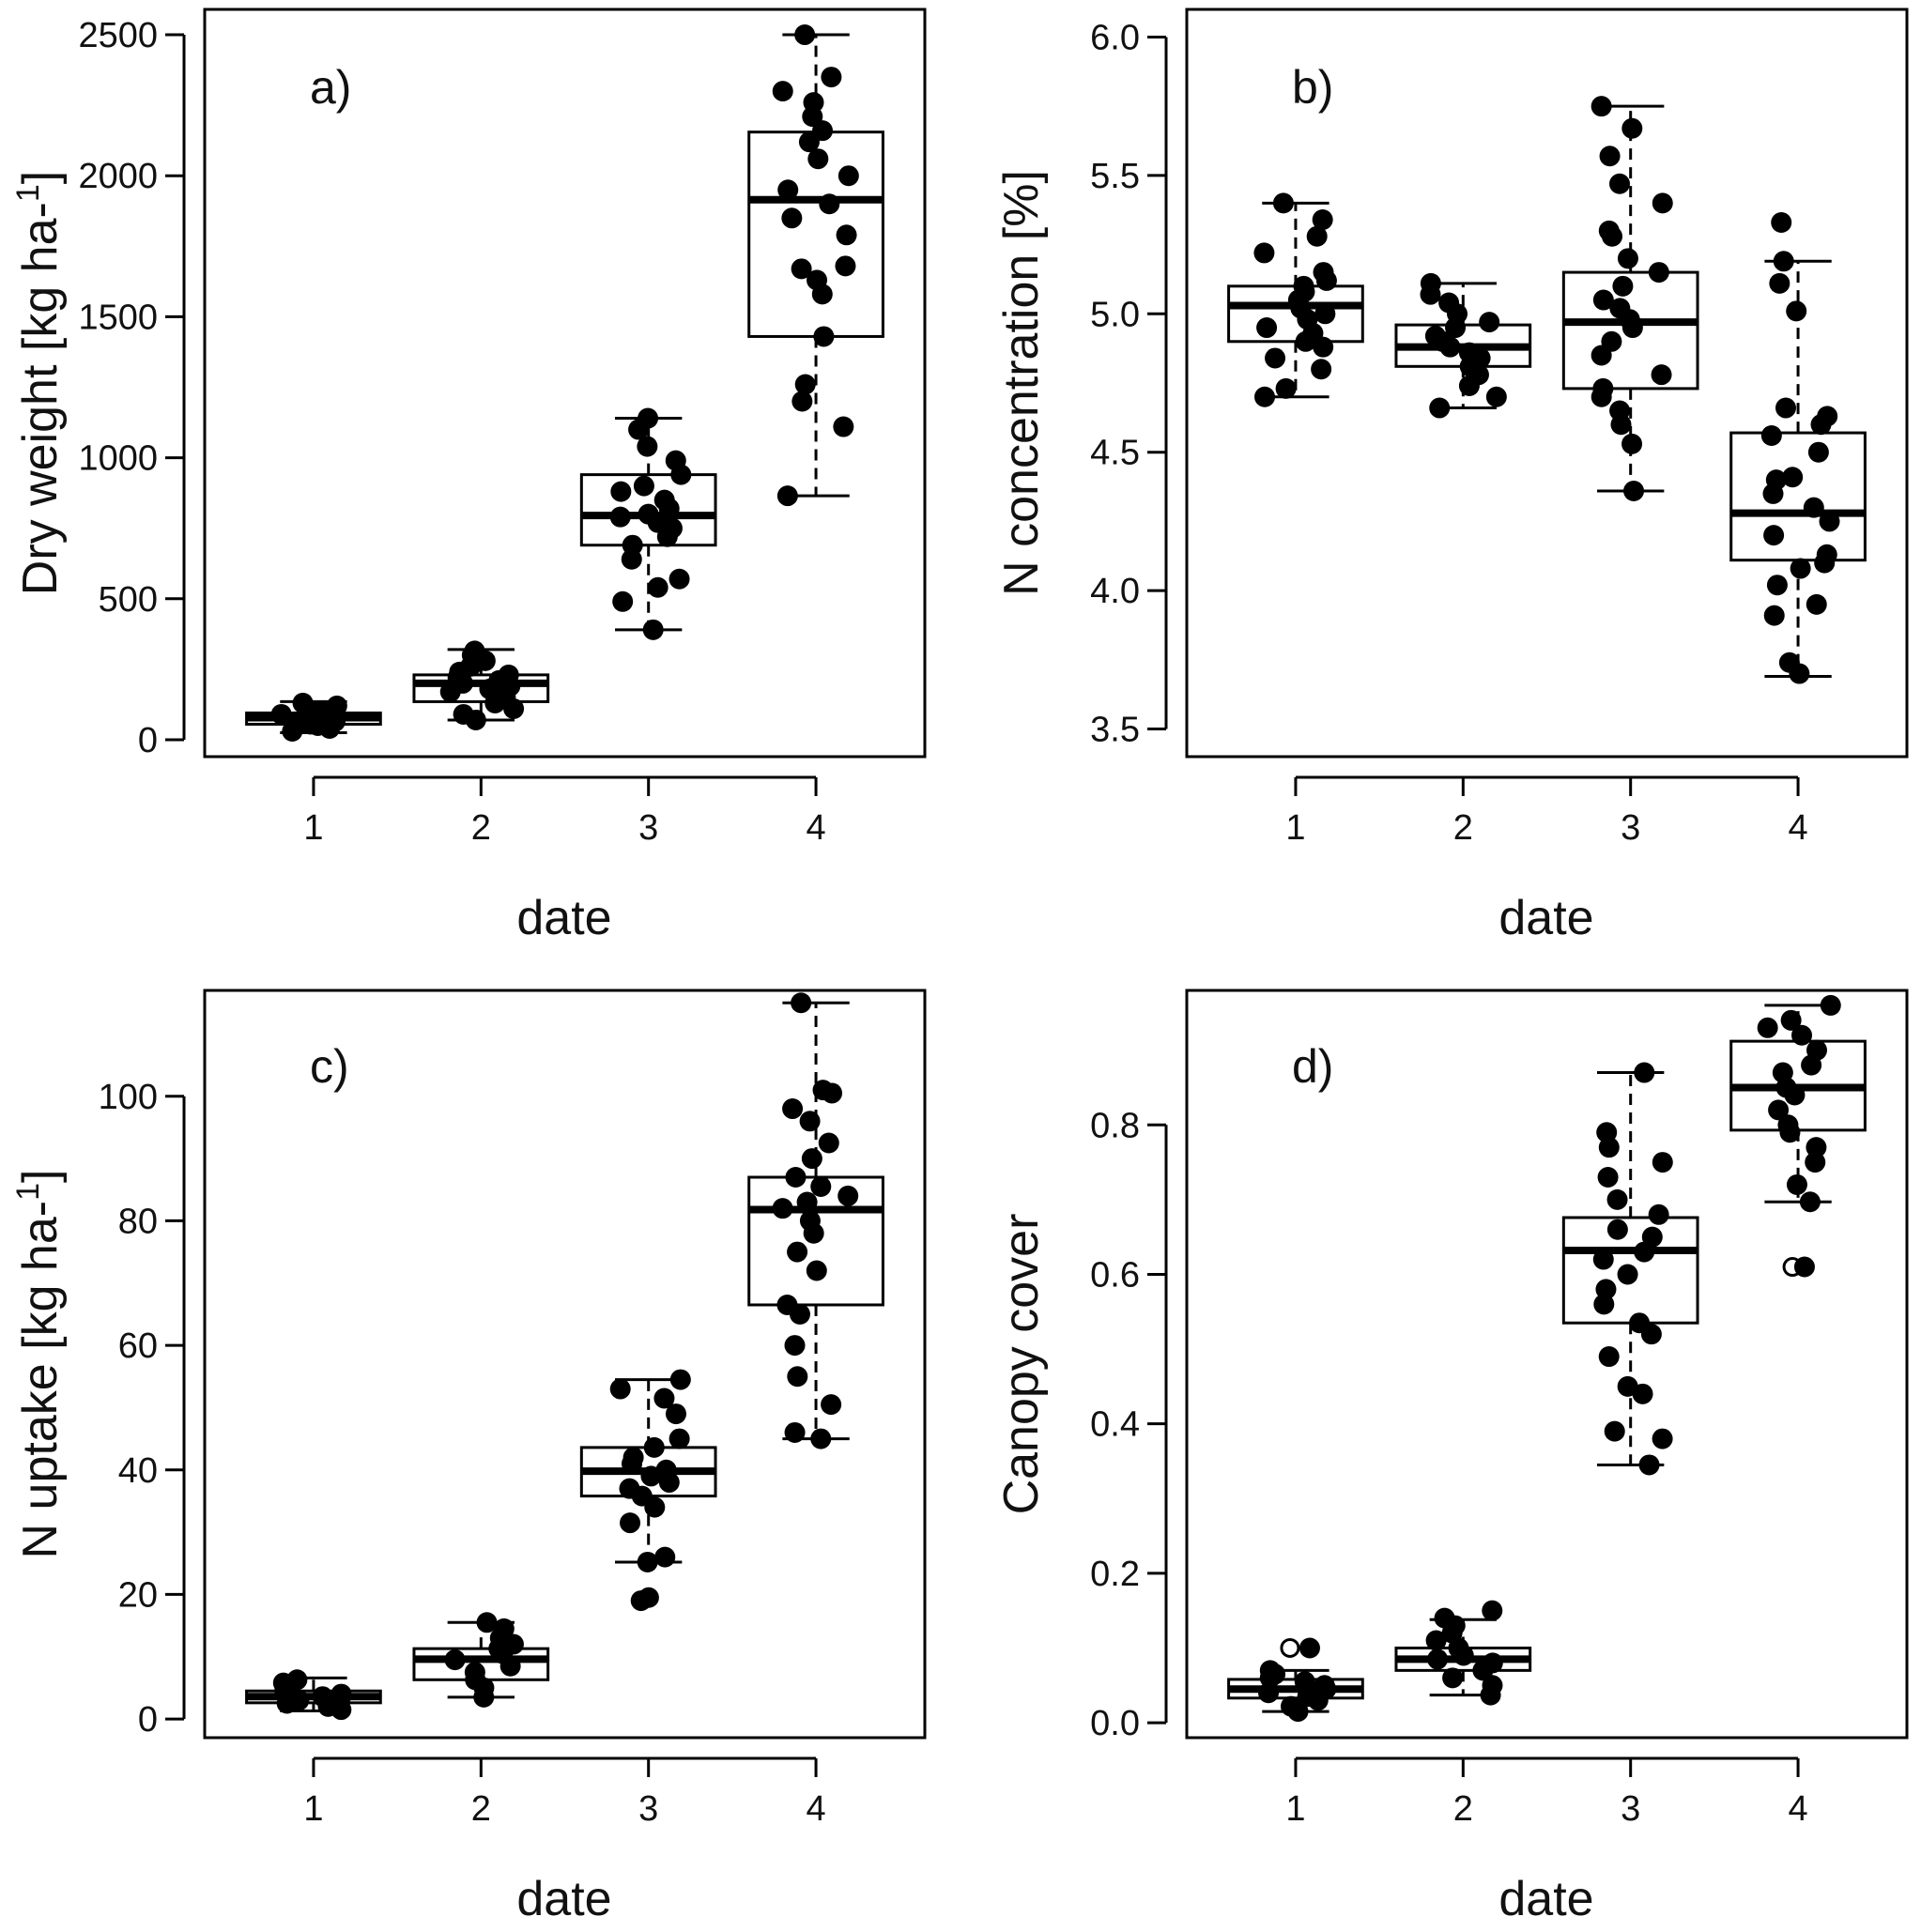  What do you see at coordinates (118, 177) in the screenshot?
I see `y-tick-label: 2000` at bounding box center [118, 177].